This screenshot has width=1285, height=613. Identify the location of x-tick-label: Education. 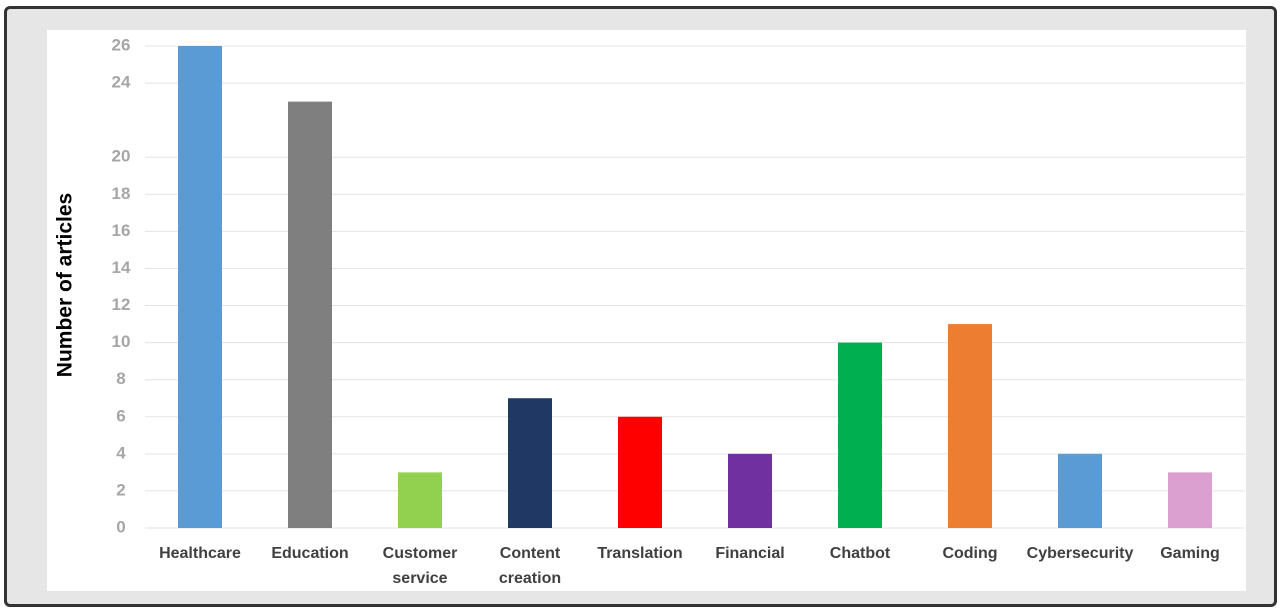
(309, 553).